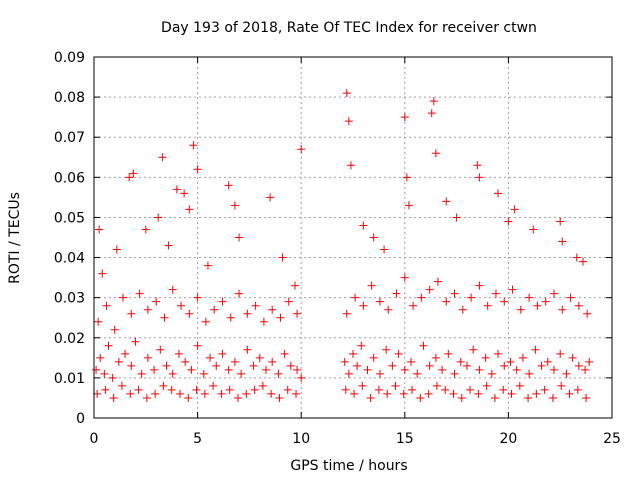 The height and width of the screenshot is (480, 640). I want to click on y-tick-label: 0.04, so click(69, 259).